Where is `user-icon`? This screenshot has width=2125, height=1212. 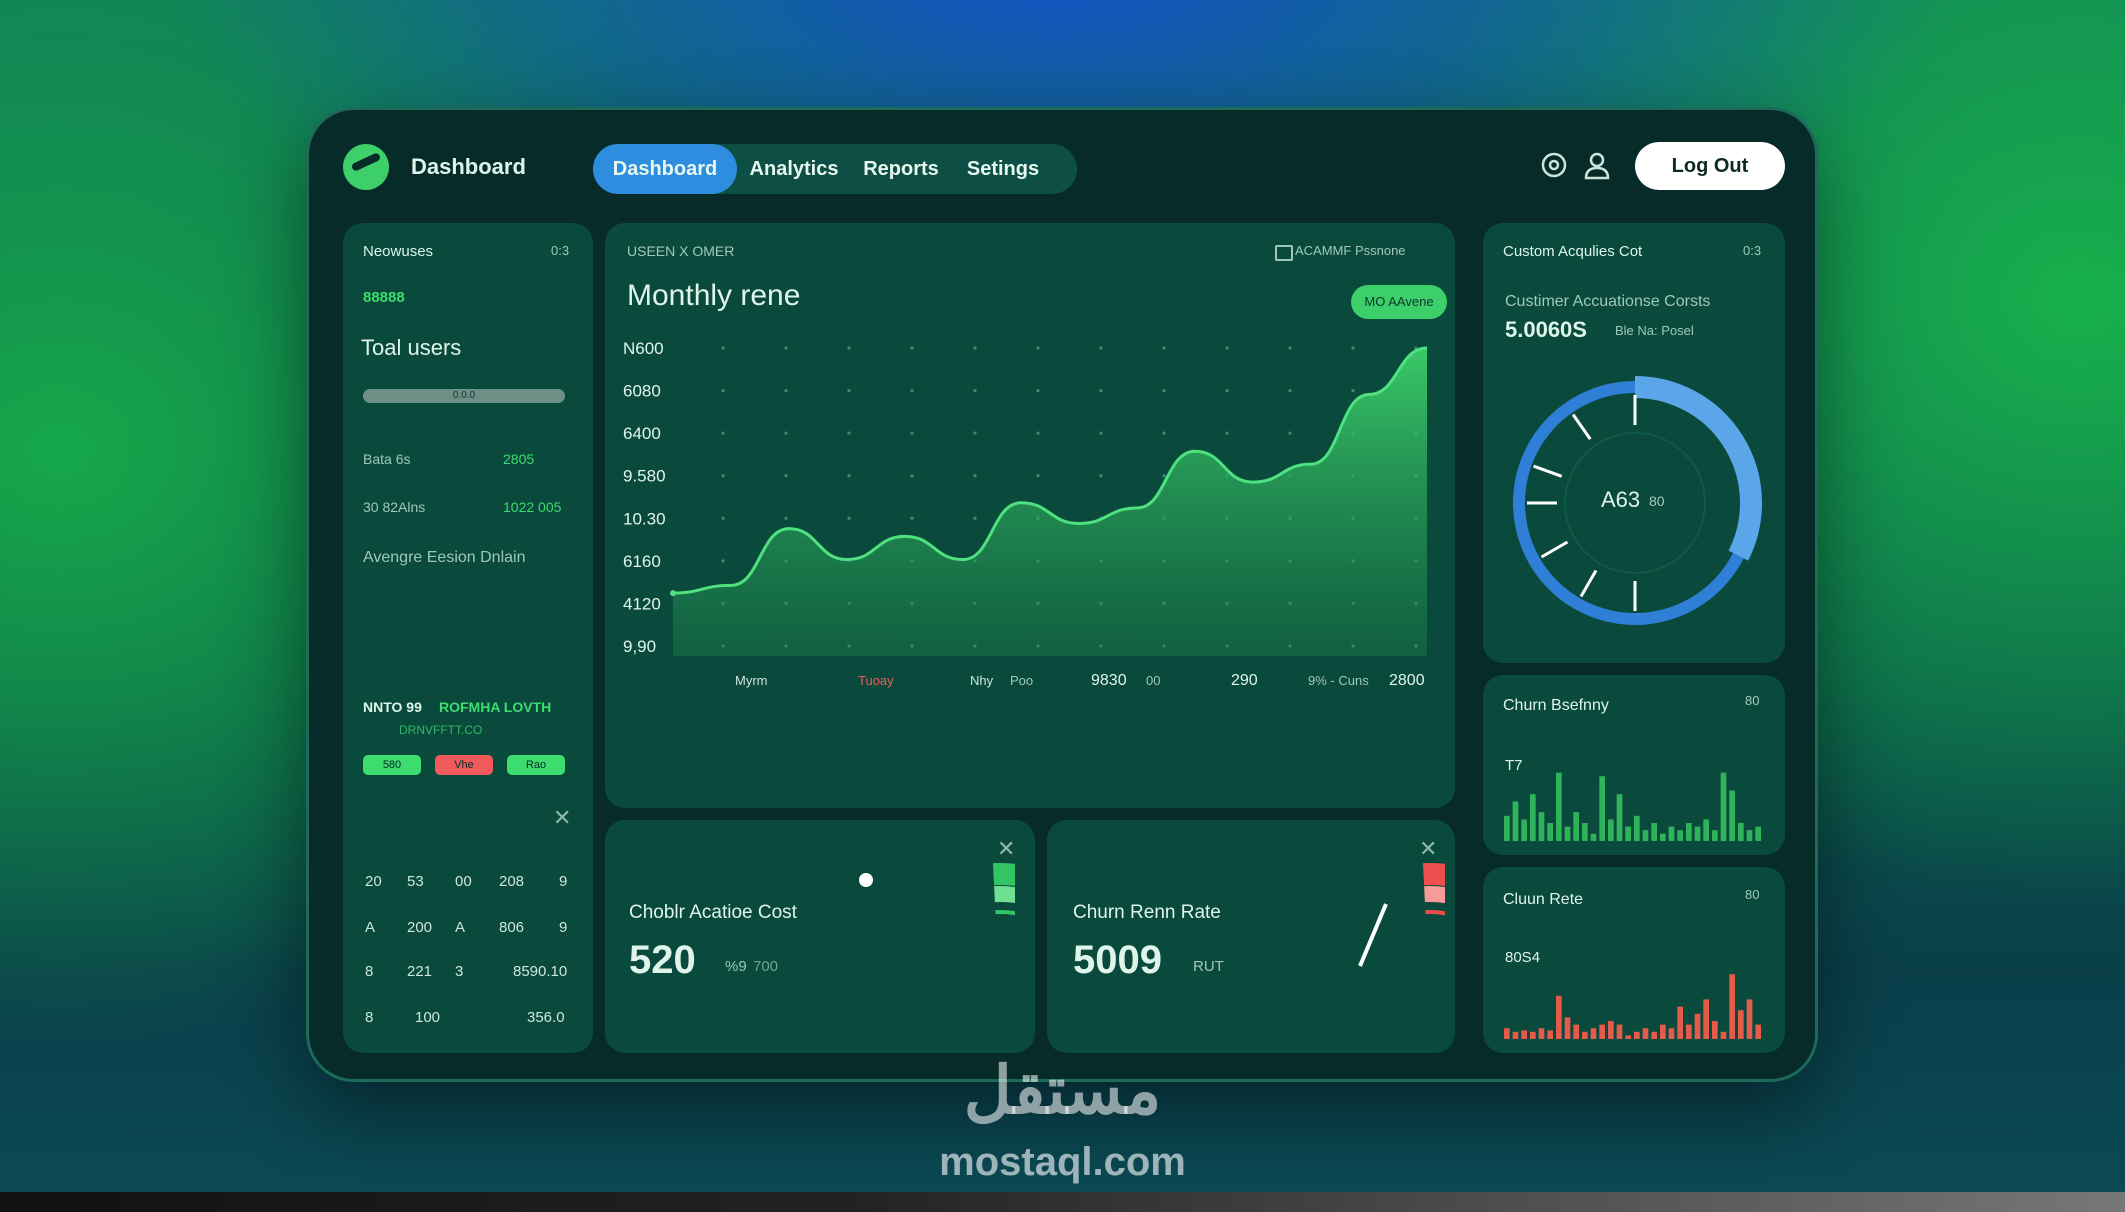 user-icon is located at coordinates (1597, 165).